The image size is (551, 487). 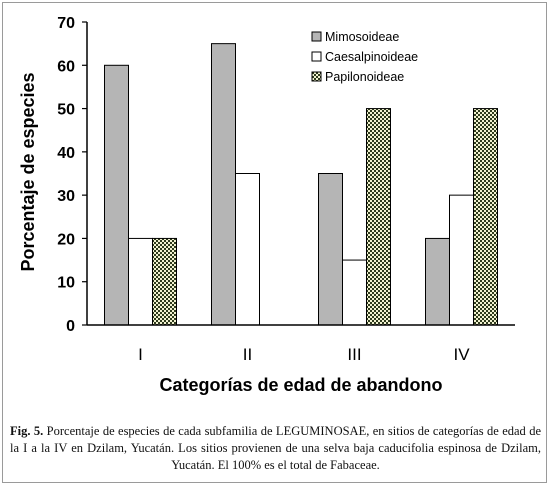 What do you see at coordinates (461, 260) in the screenshot?
I see `bar-caesalpinoideae-iv` at bounding box center [461, 260].